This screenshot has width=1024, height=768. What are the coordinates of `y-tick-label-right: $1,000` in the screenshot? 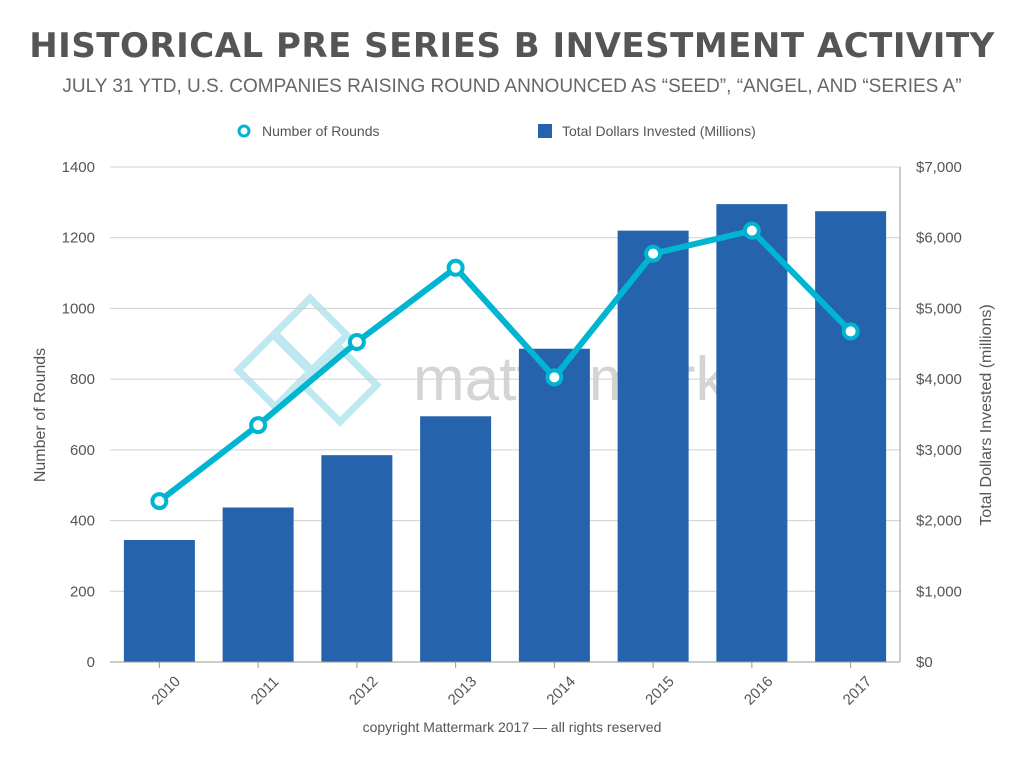 It's located at (939, 591).